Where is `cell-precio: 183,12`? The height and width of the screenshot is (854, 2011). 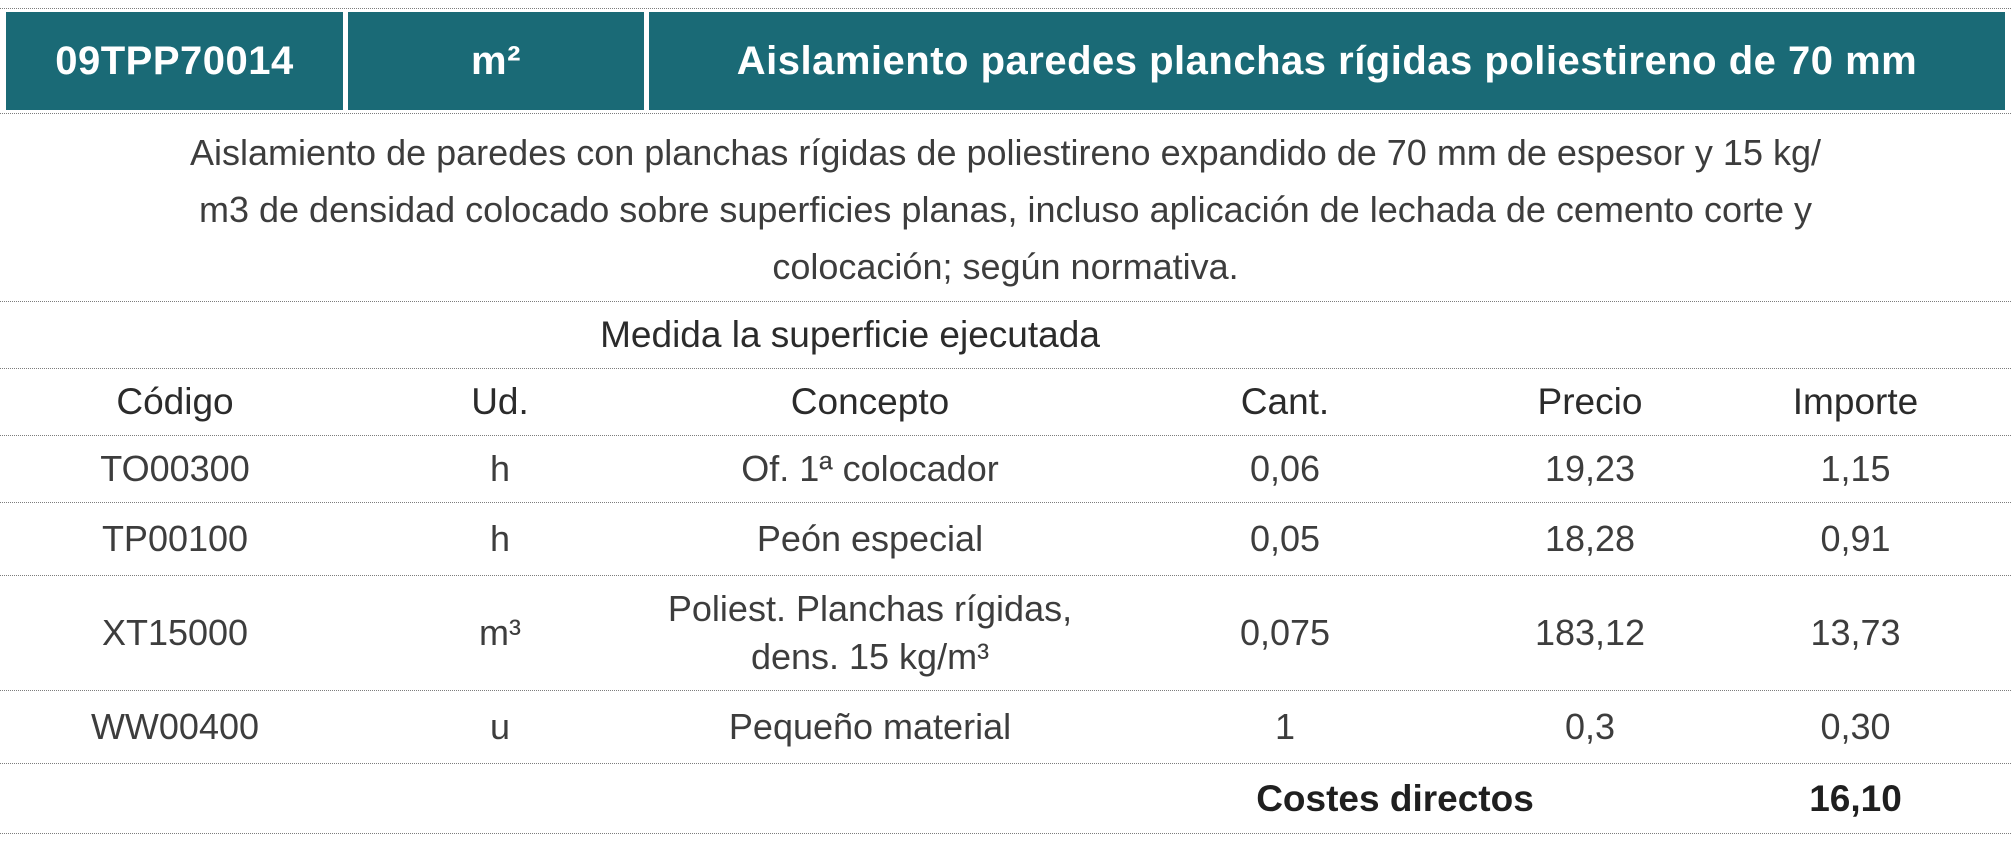 cell-precio: 183,12 is located at coordinates (1590, 632).